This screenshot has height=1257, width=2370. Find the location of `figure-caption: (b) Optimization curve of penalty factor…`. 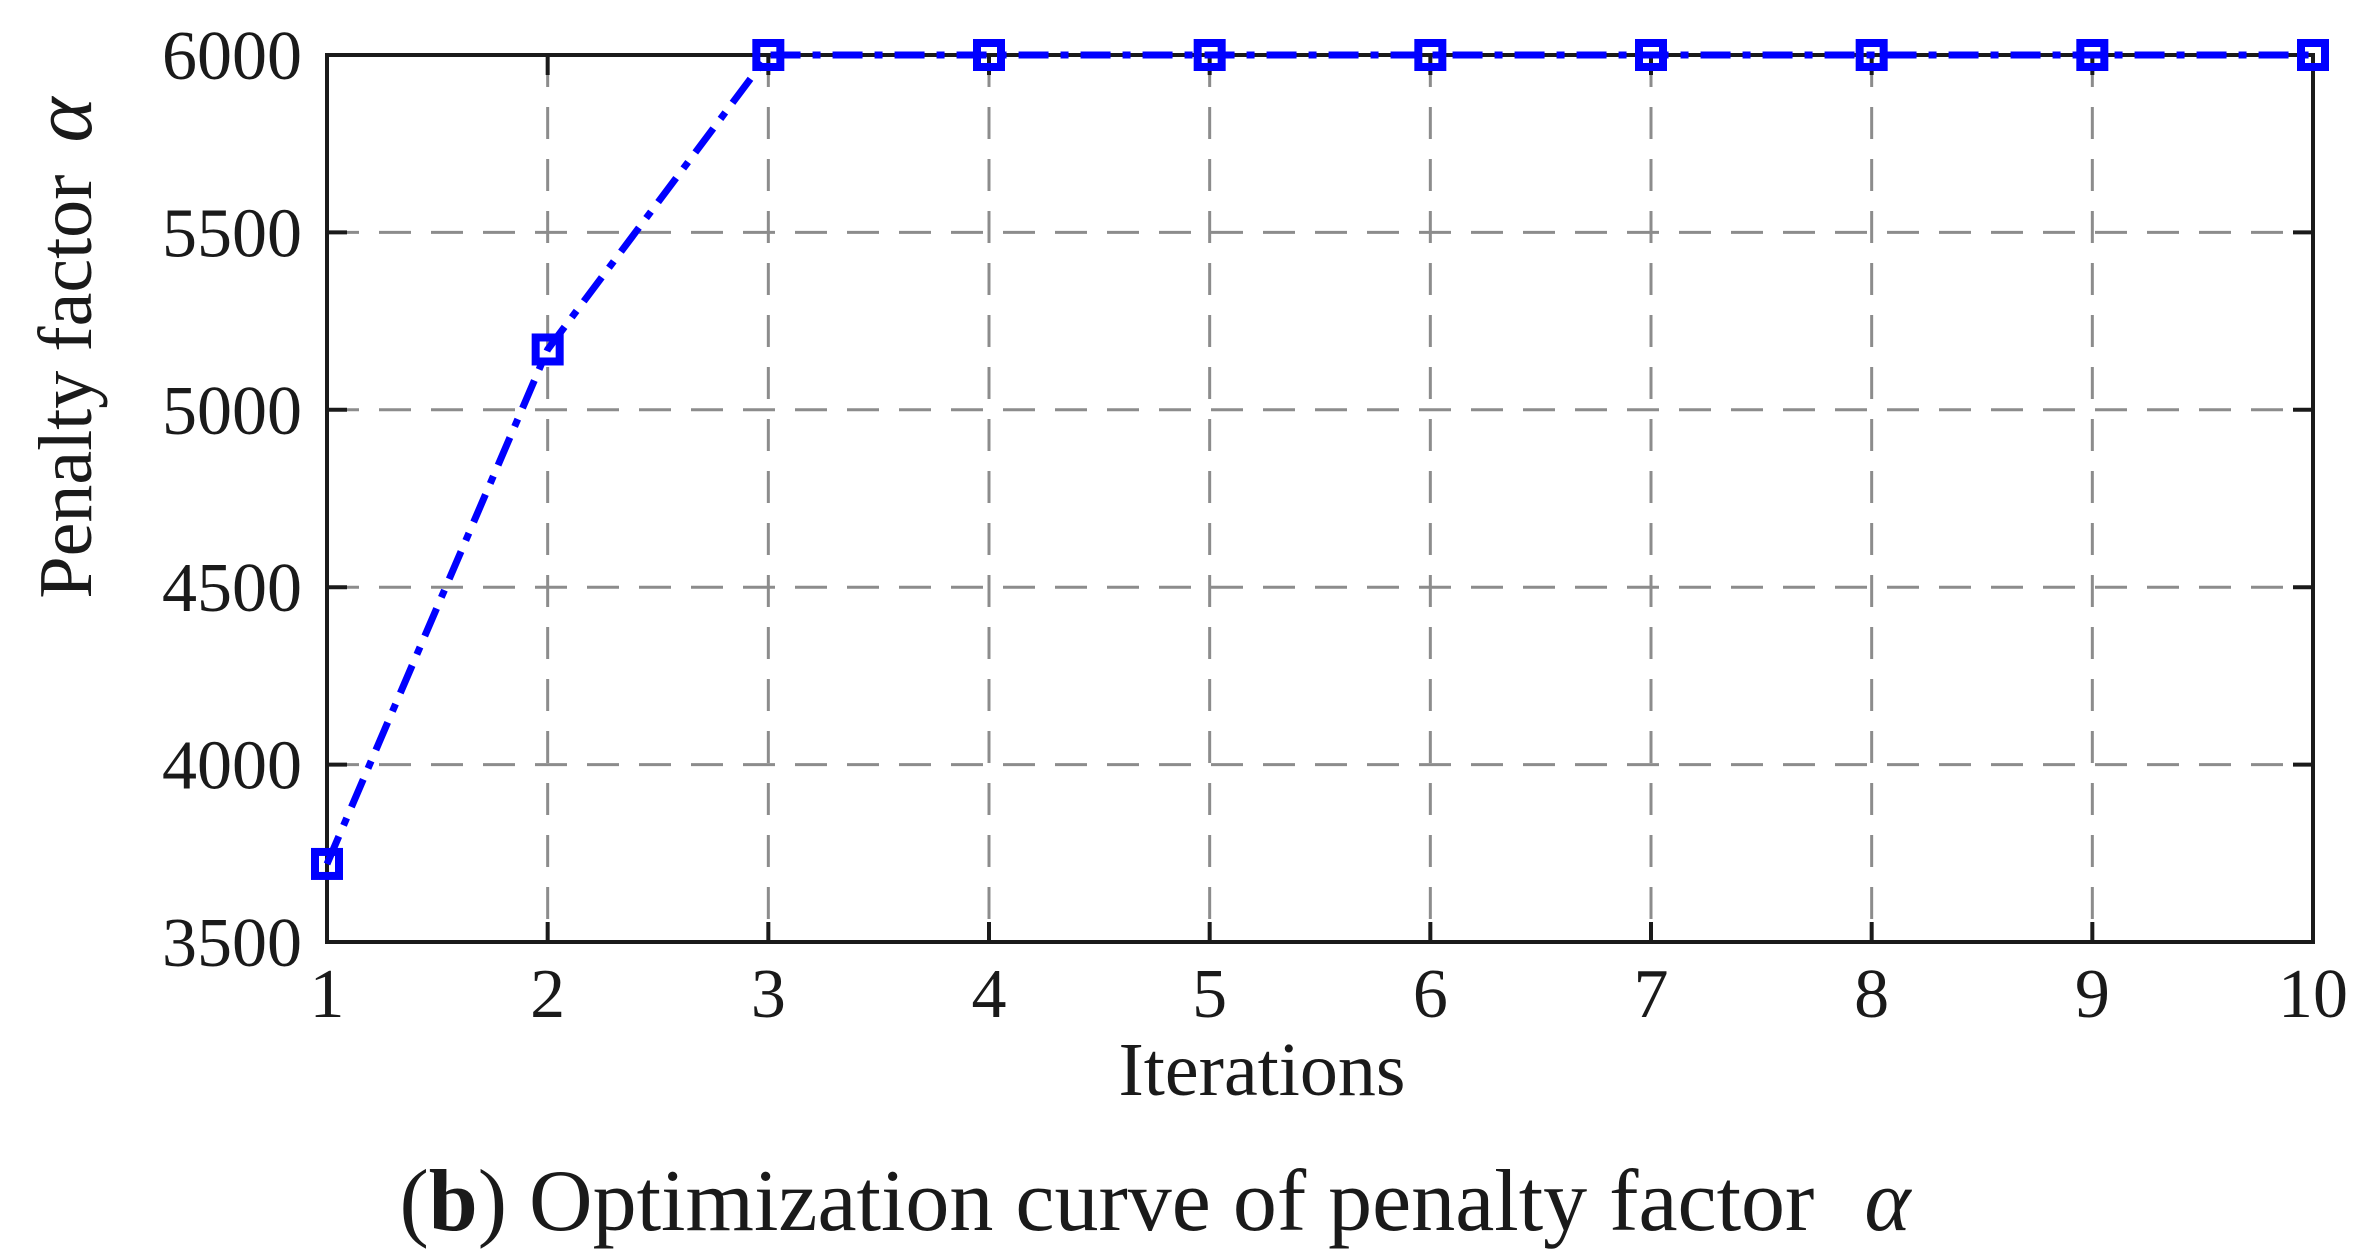

figure-caption: (b) Optimization curve of penalty factor… is located at coordinates (1155, 1202).